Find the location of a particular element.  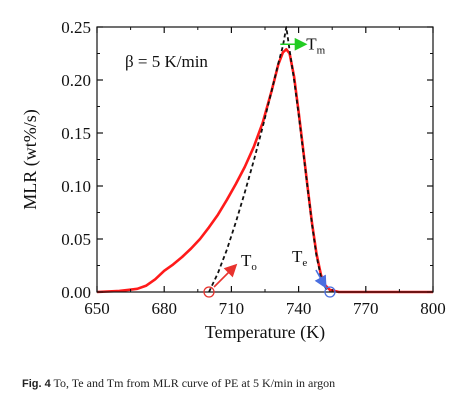

x-axis-title: Temperature (K) is located at coordinates (265, 332).